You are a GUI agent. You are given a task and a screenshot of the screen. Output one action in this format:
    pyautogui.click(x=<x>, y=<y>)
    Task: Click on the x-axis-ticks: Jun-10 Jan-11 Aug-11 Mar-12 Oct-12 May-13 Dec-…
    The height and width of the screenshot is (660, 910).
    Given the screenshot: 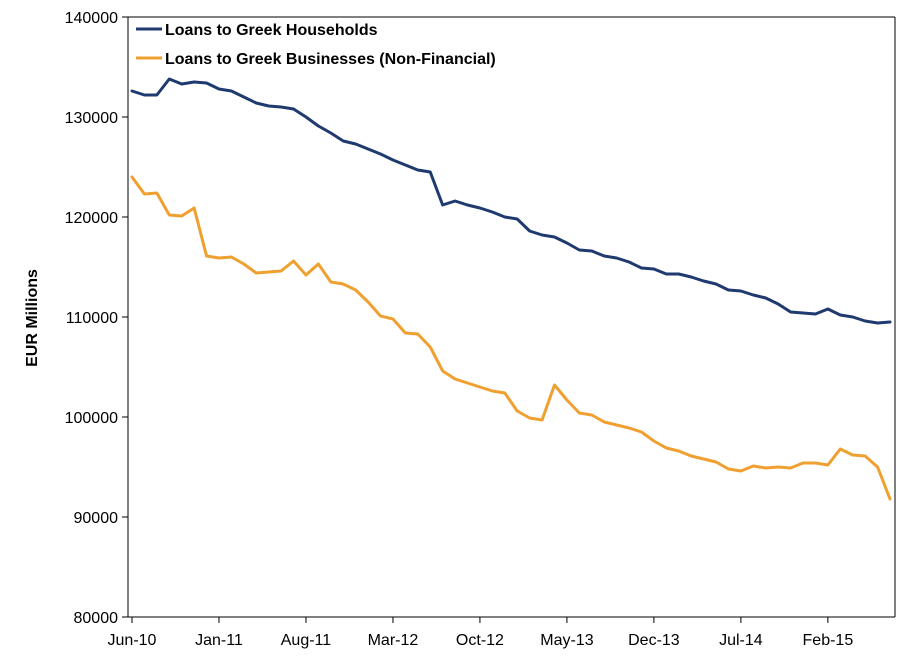 What is the action you would take?
    pyautogui.click(x=481, y=633)
    